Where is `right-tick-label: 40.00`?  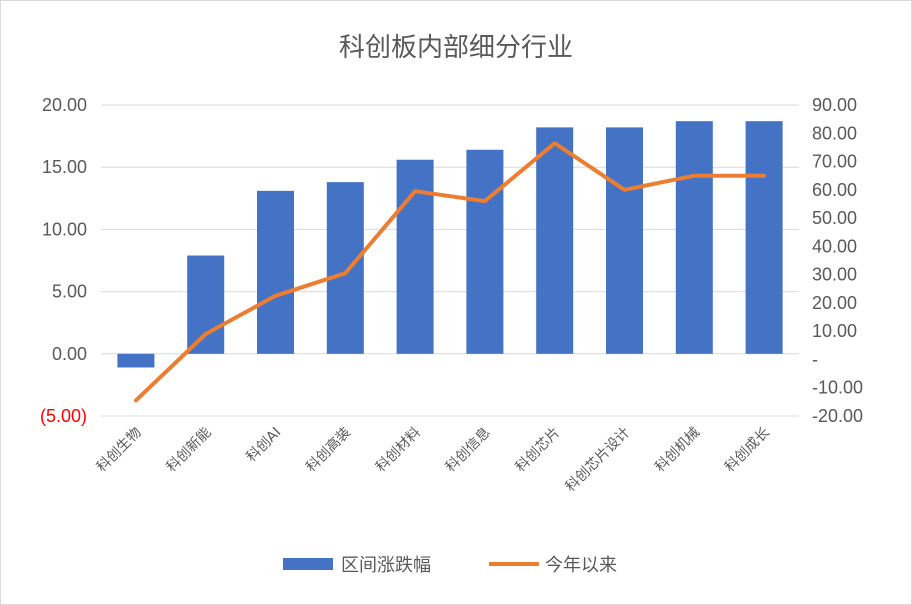
right-tick-label: 40.00 is located at coordinates (834, 246).